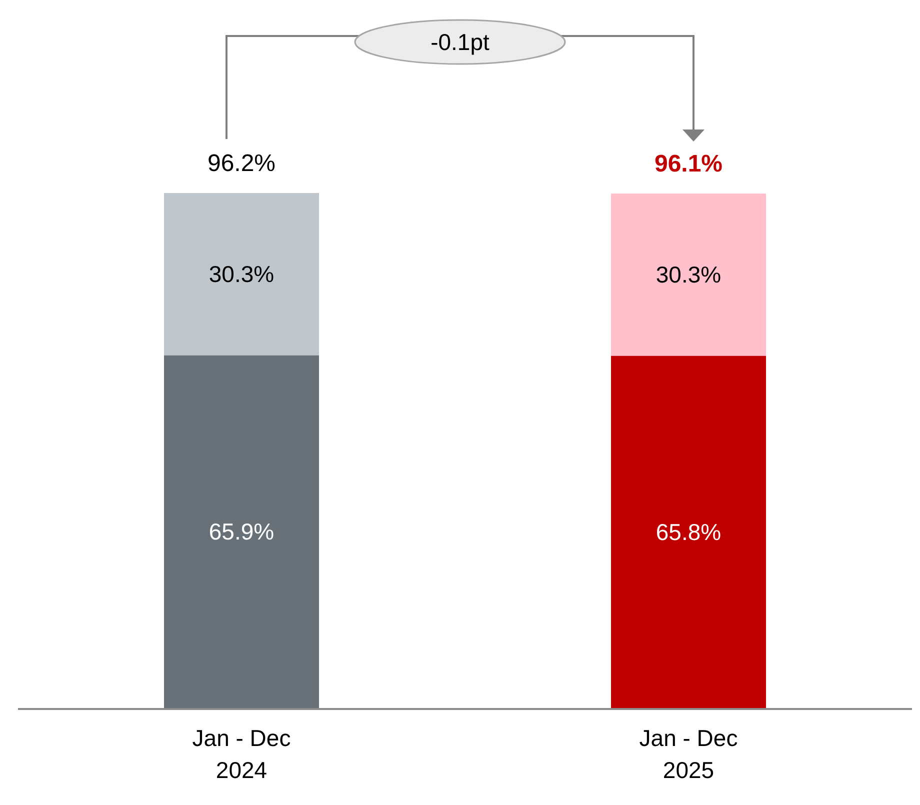 This screenshot has height=805, width=920. I want to click on text: -0.1pt, so click(460, 42).